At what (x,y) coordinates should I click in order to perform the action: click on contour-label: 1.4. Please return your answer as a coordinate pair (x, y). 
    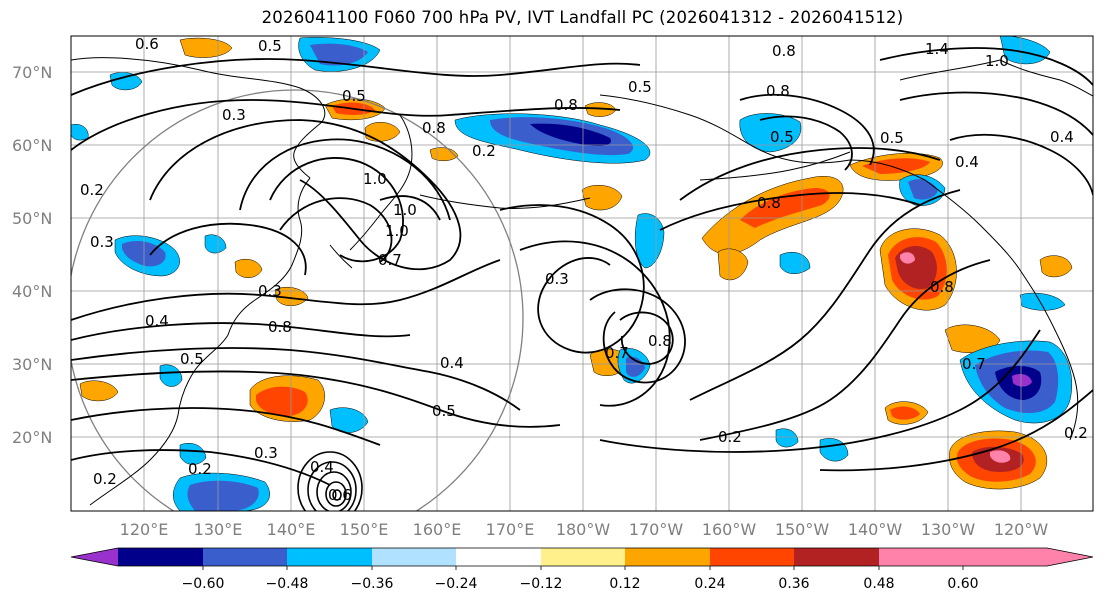
    Looking at the image, I should click on (937, 49).